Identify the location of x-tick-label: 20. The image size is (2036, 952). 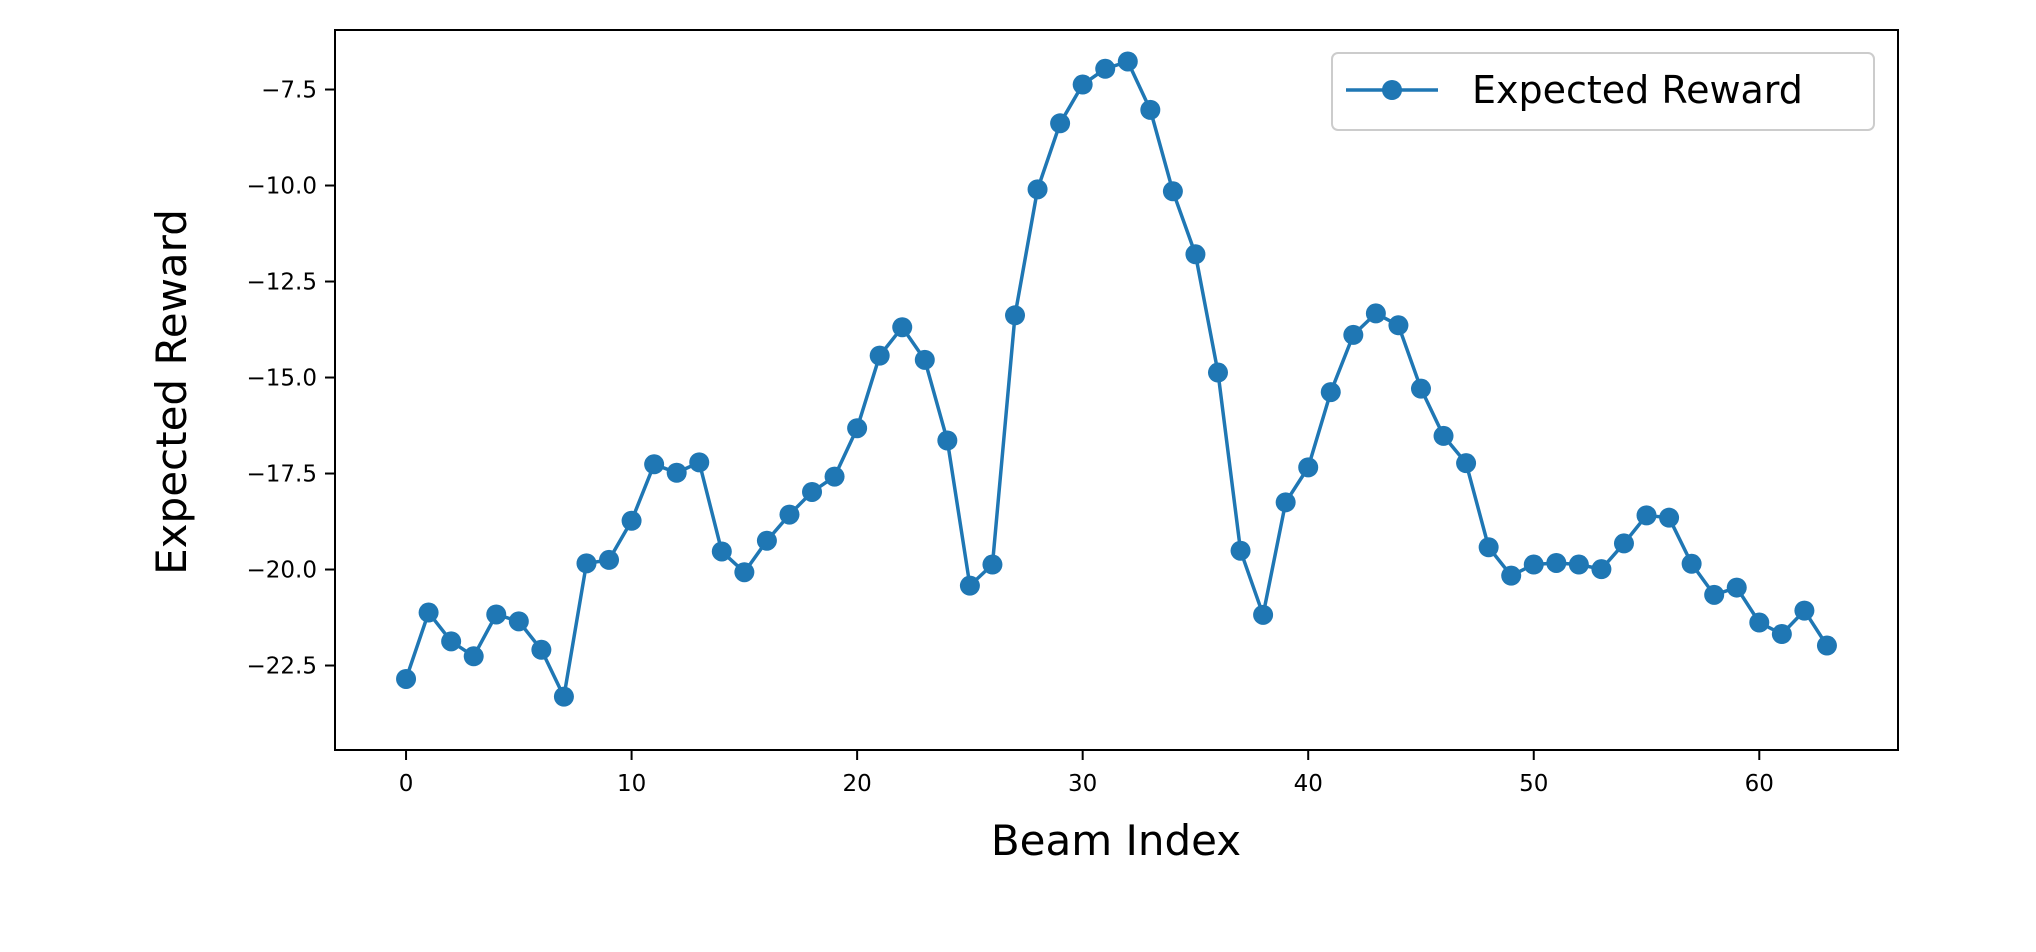
(856, 784).